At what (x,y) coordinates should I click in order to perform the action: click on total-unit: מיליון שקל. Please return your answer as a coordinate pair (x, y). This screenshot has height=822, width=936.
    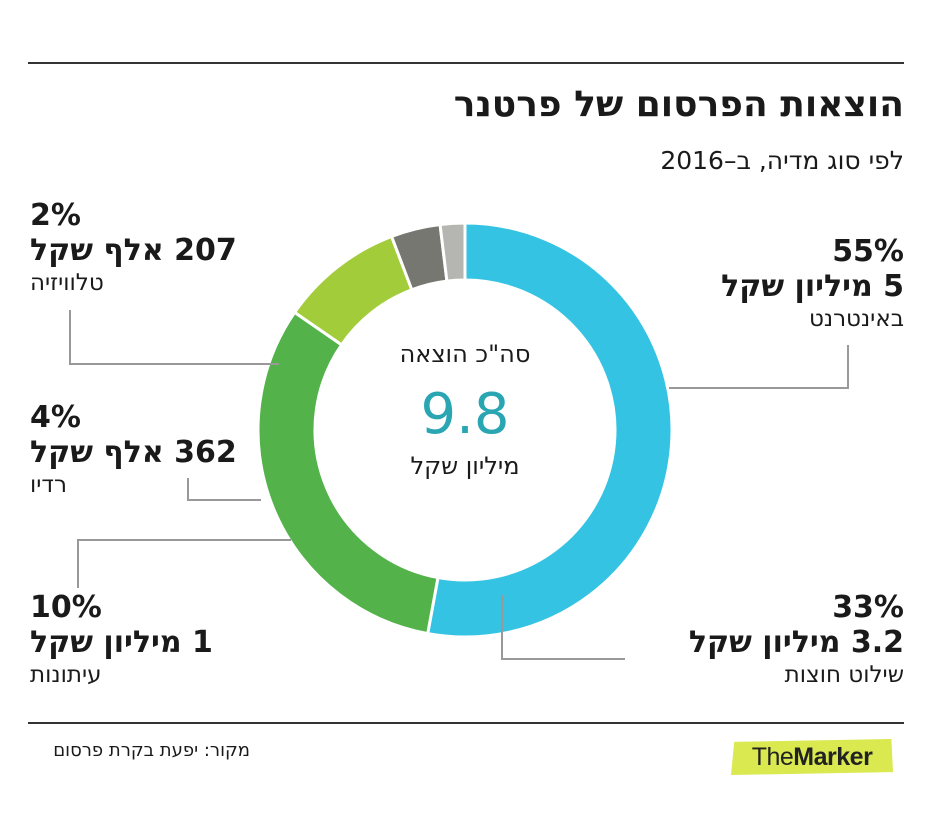
    Looking at the image, I should click on (465, 466).